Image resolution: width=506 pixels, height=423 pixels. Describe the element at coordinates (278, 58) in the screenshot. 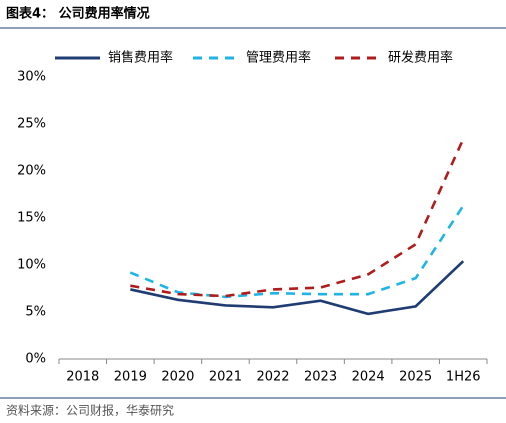

I see `legend-label: 管理费用率` at that location.